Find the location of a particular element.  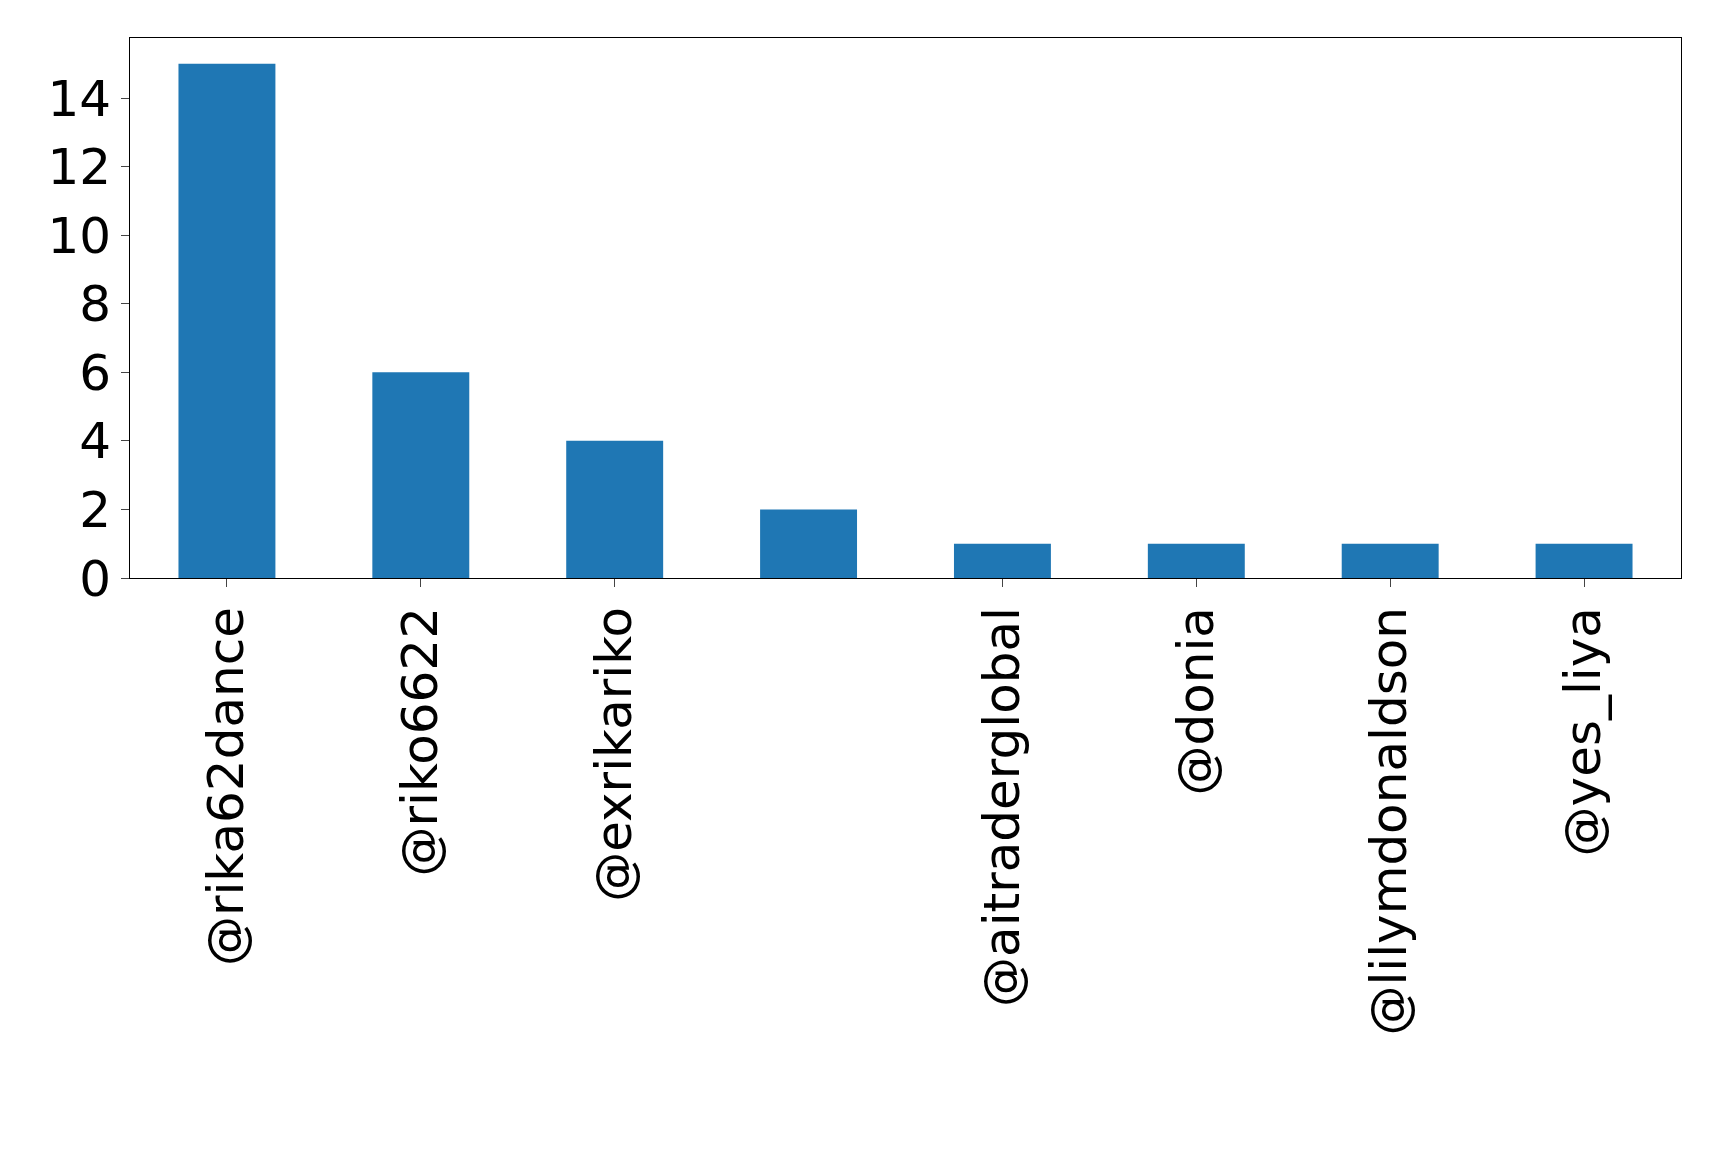

y-tick-label: 0 is located at coordinates (95, 578).